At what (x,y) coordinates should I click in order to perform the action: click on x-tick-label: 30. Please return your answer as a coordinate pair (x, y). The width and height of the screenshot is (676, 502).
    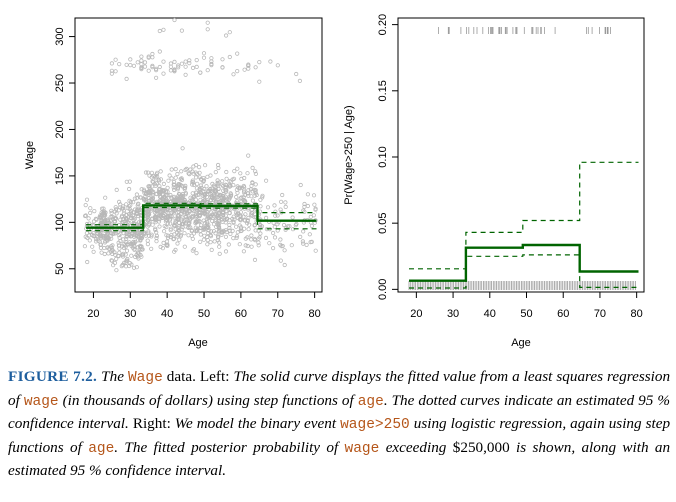
    Looking at the image, I should click on (453, 314).